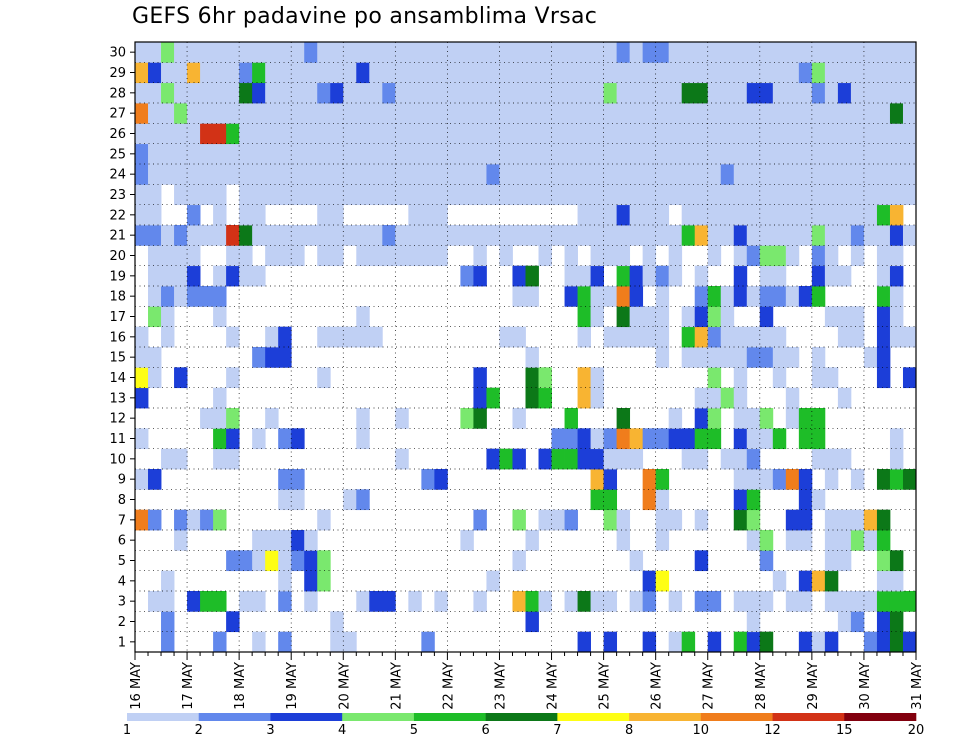 Image resolution: width=960 pixels, height=742 pixels. Describe the element at coordinates (545, 601) in the screenshot. I see `cell-m3-s31` at that location.